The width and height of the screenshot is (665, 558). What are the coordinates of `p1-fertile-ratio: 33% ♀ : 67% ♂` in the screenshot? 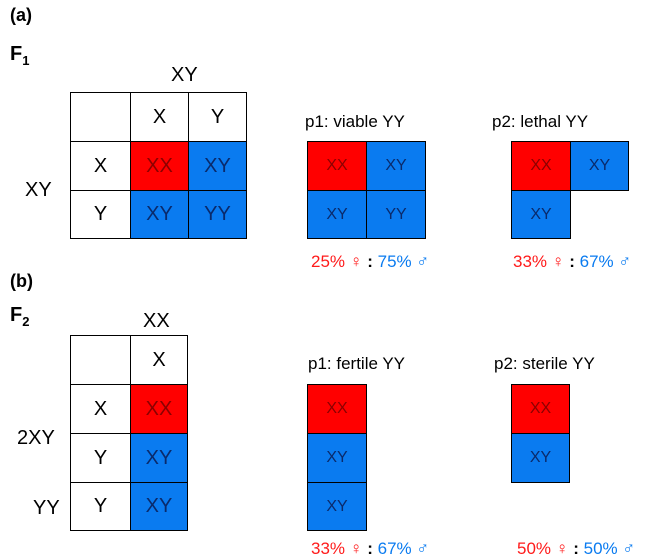 It's located at (370, 548).